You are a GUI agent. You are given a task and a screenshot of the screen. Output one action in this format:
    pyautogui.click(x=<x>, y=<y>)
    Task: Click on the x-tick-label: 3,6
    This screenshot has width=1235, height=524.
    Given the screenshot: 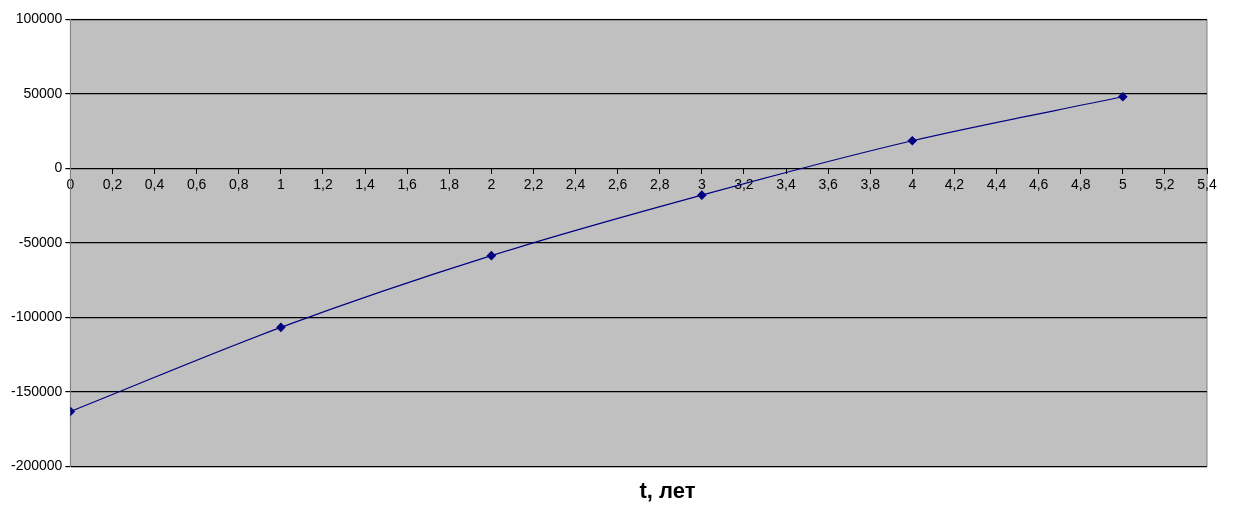 What is the action you would take?
    pyautogui.click(x=828, y=183)
    